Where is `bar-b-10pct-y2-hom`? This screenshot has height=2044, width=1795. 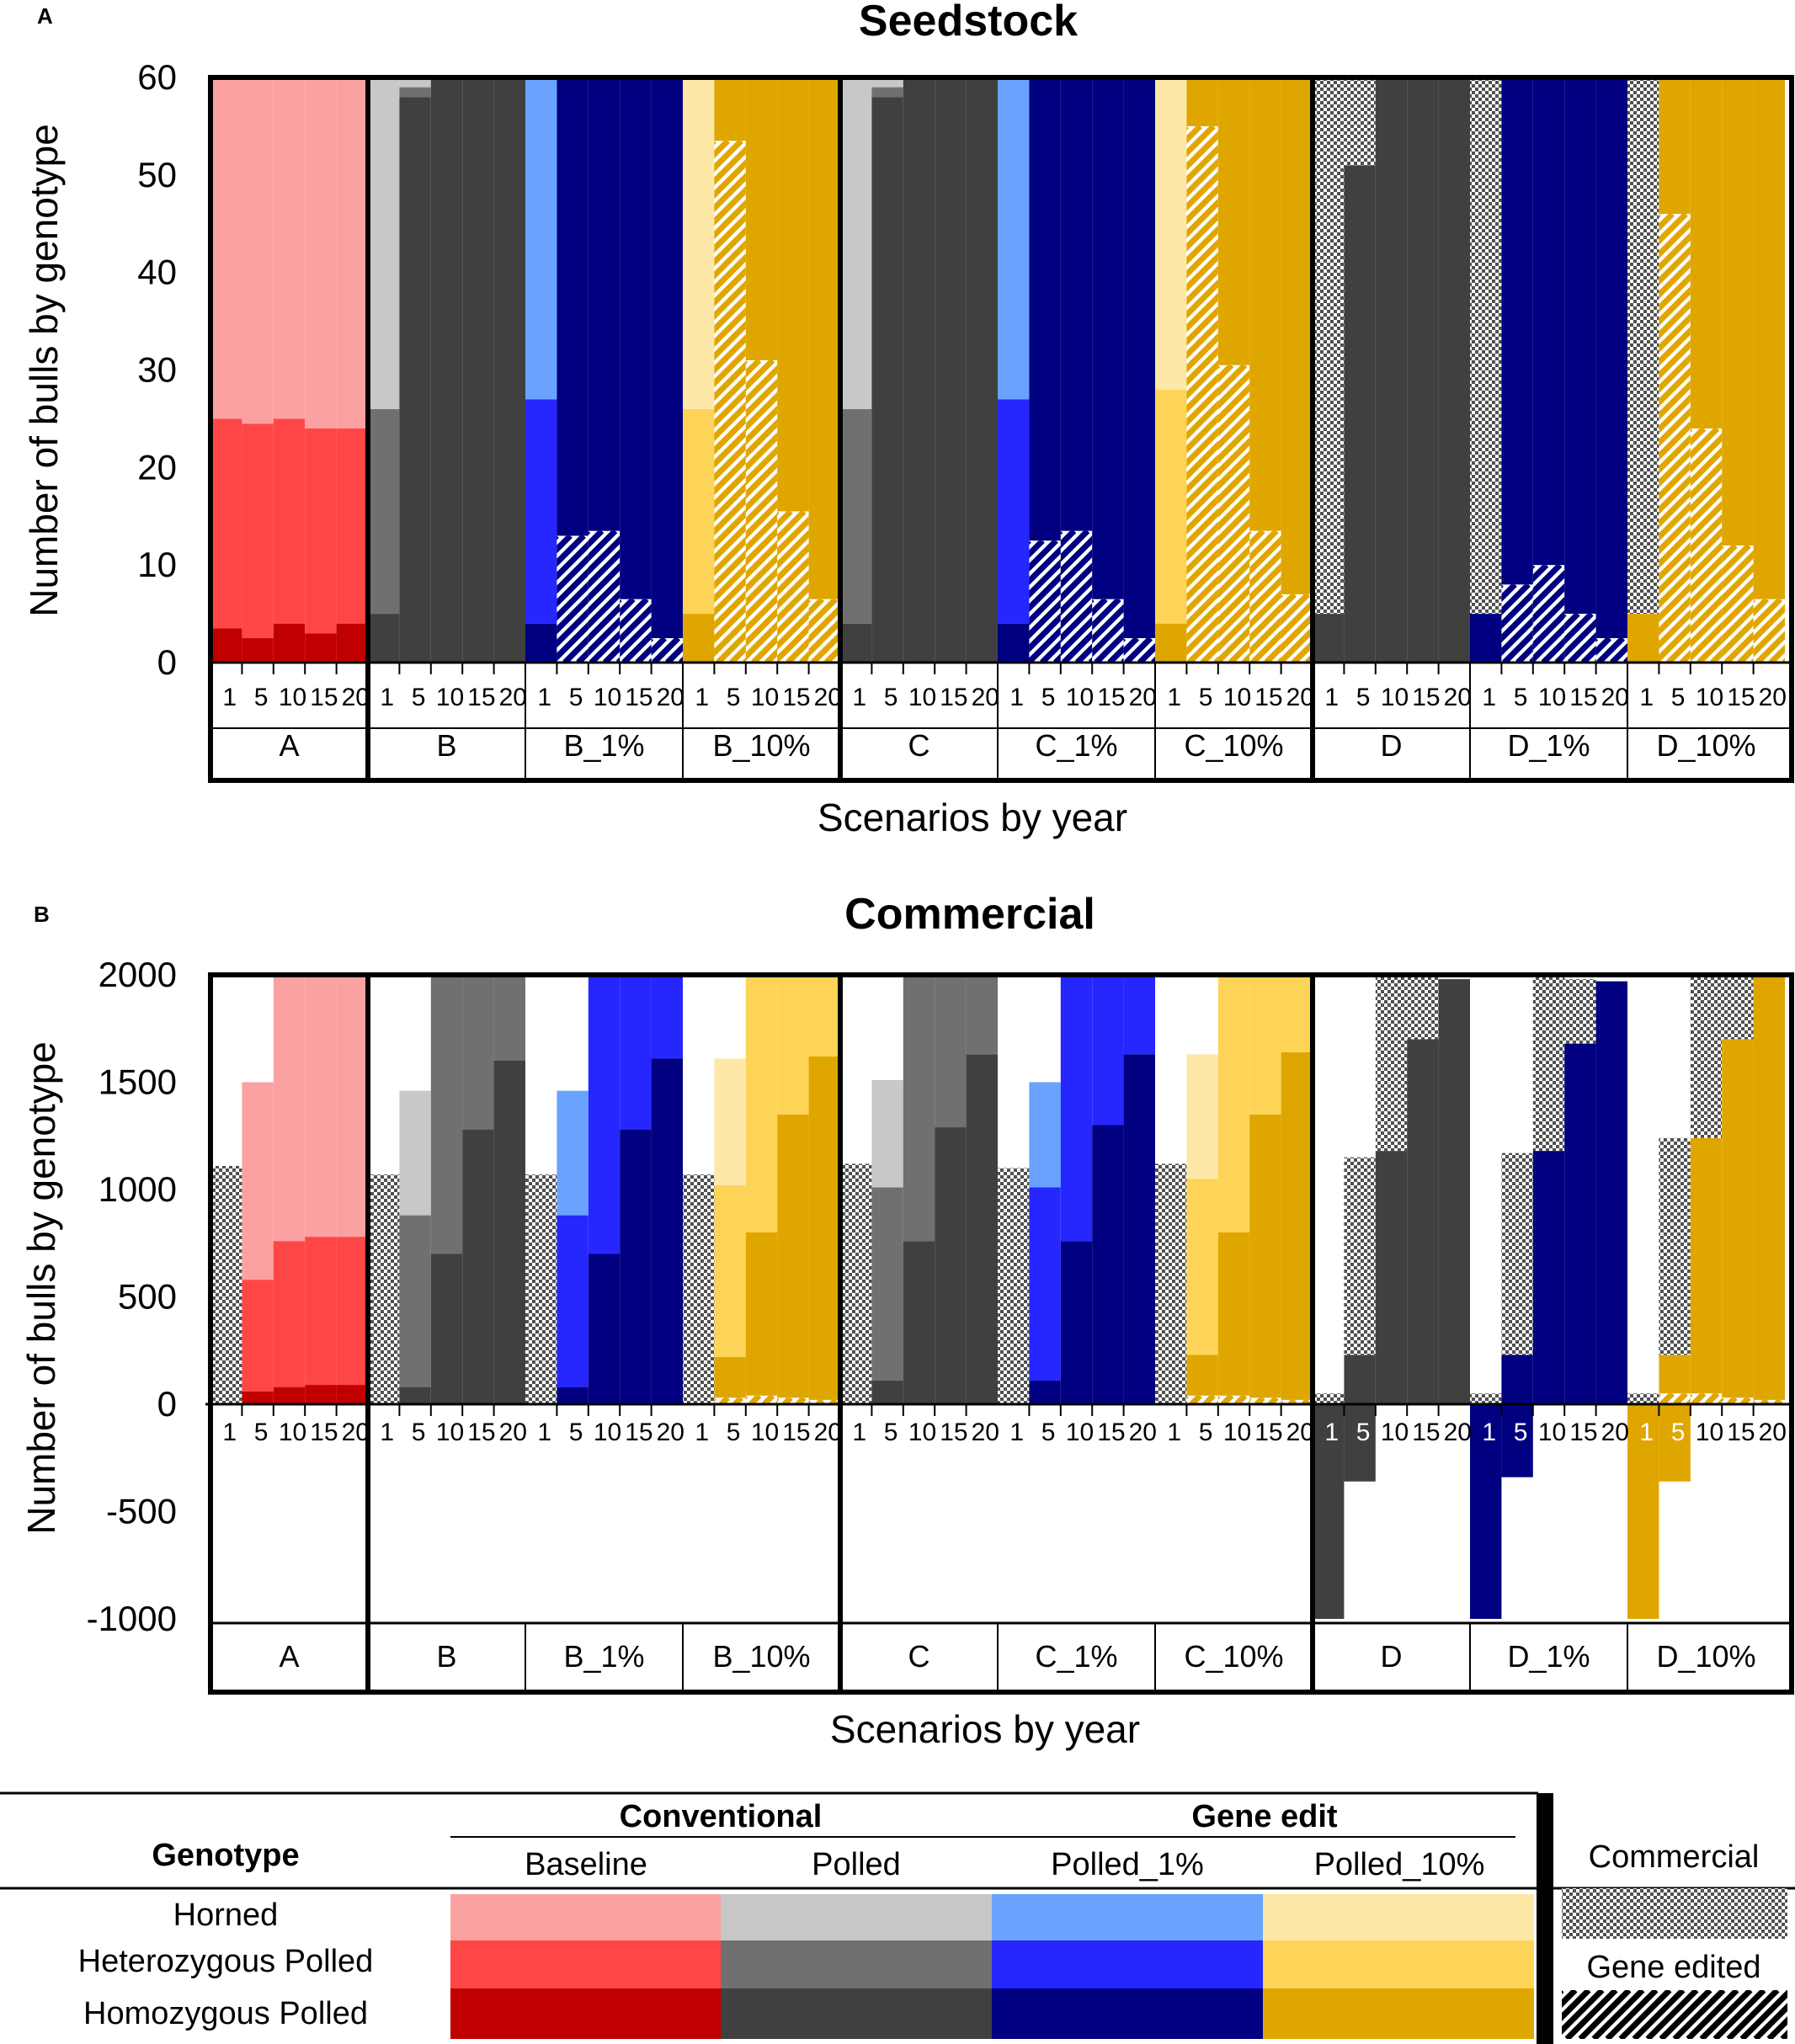
bar-b-10pct-y2-hom is located at coordinates (730, 109).